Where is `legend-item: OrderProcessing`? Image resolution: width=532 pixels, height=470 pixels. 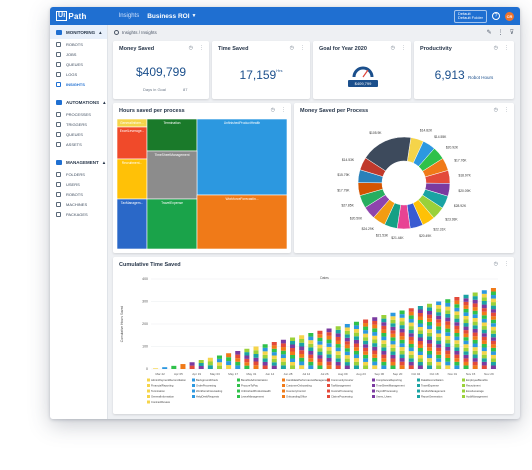
legend-item: OrderProcessing is located at coordinates (206, 386).